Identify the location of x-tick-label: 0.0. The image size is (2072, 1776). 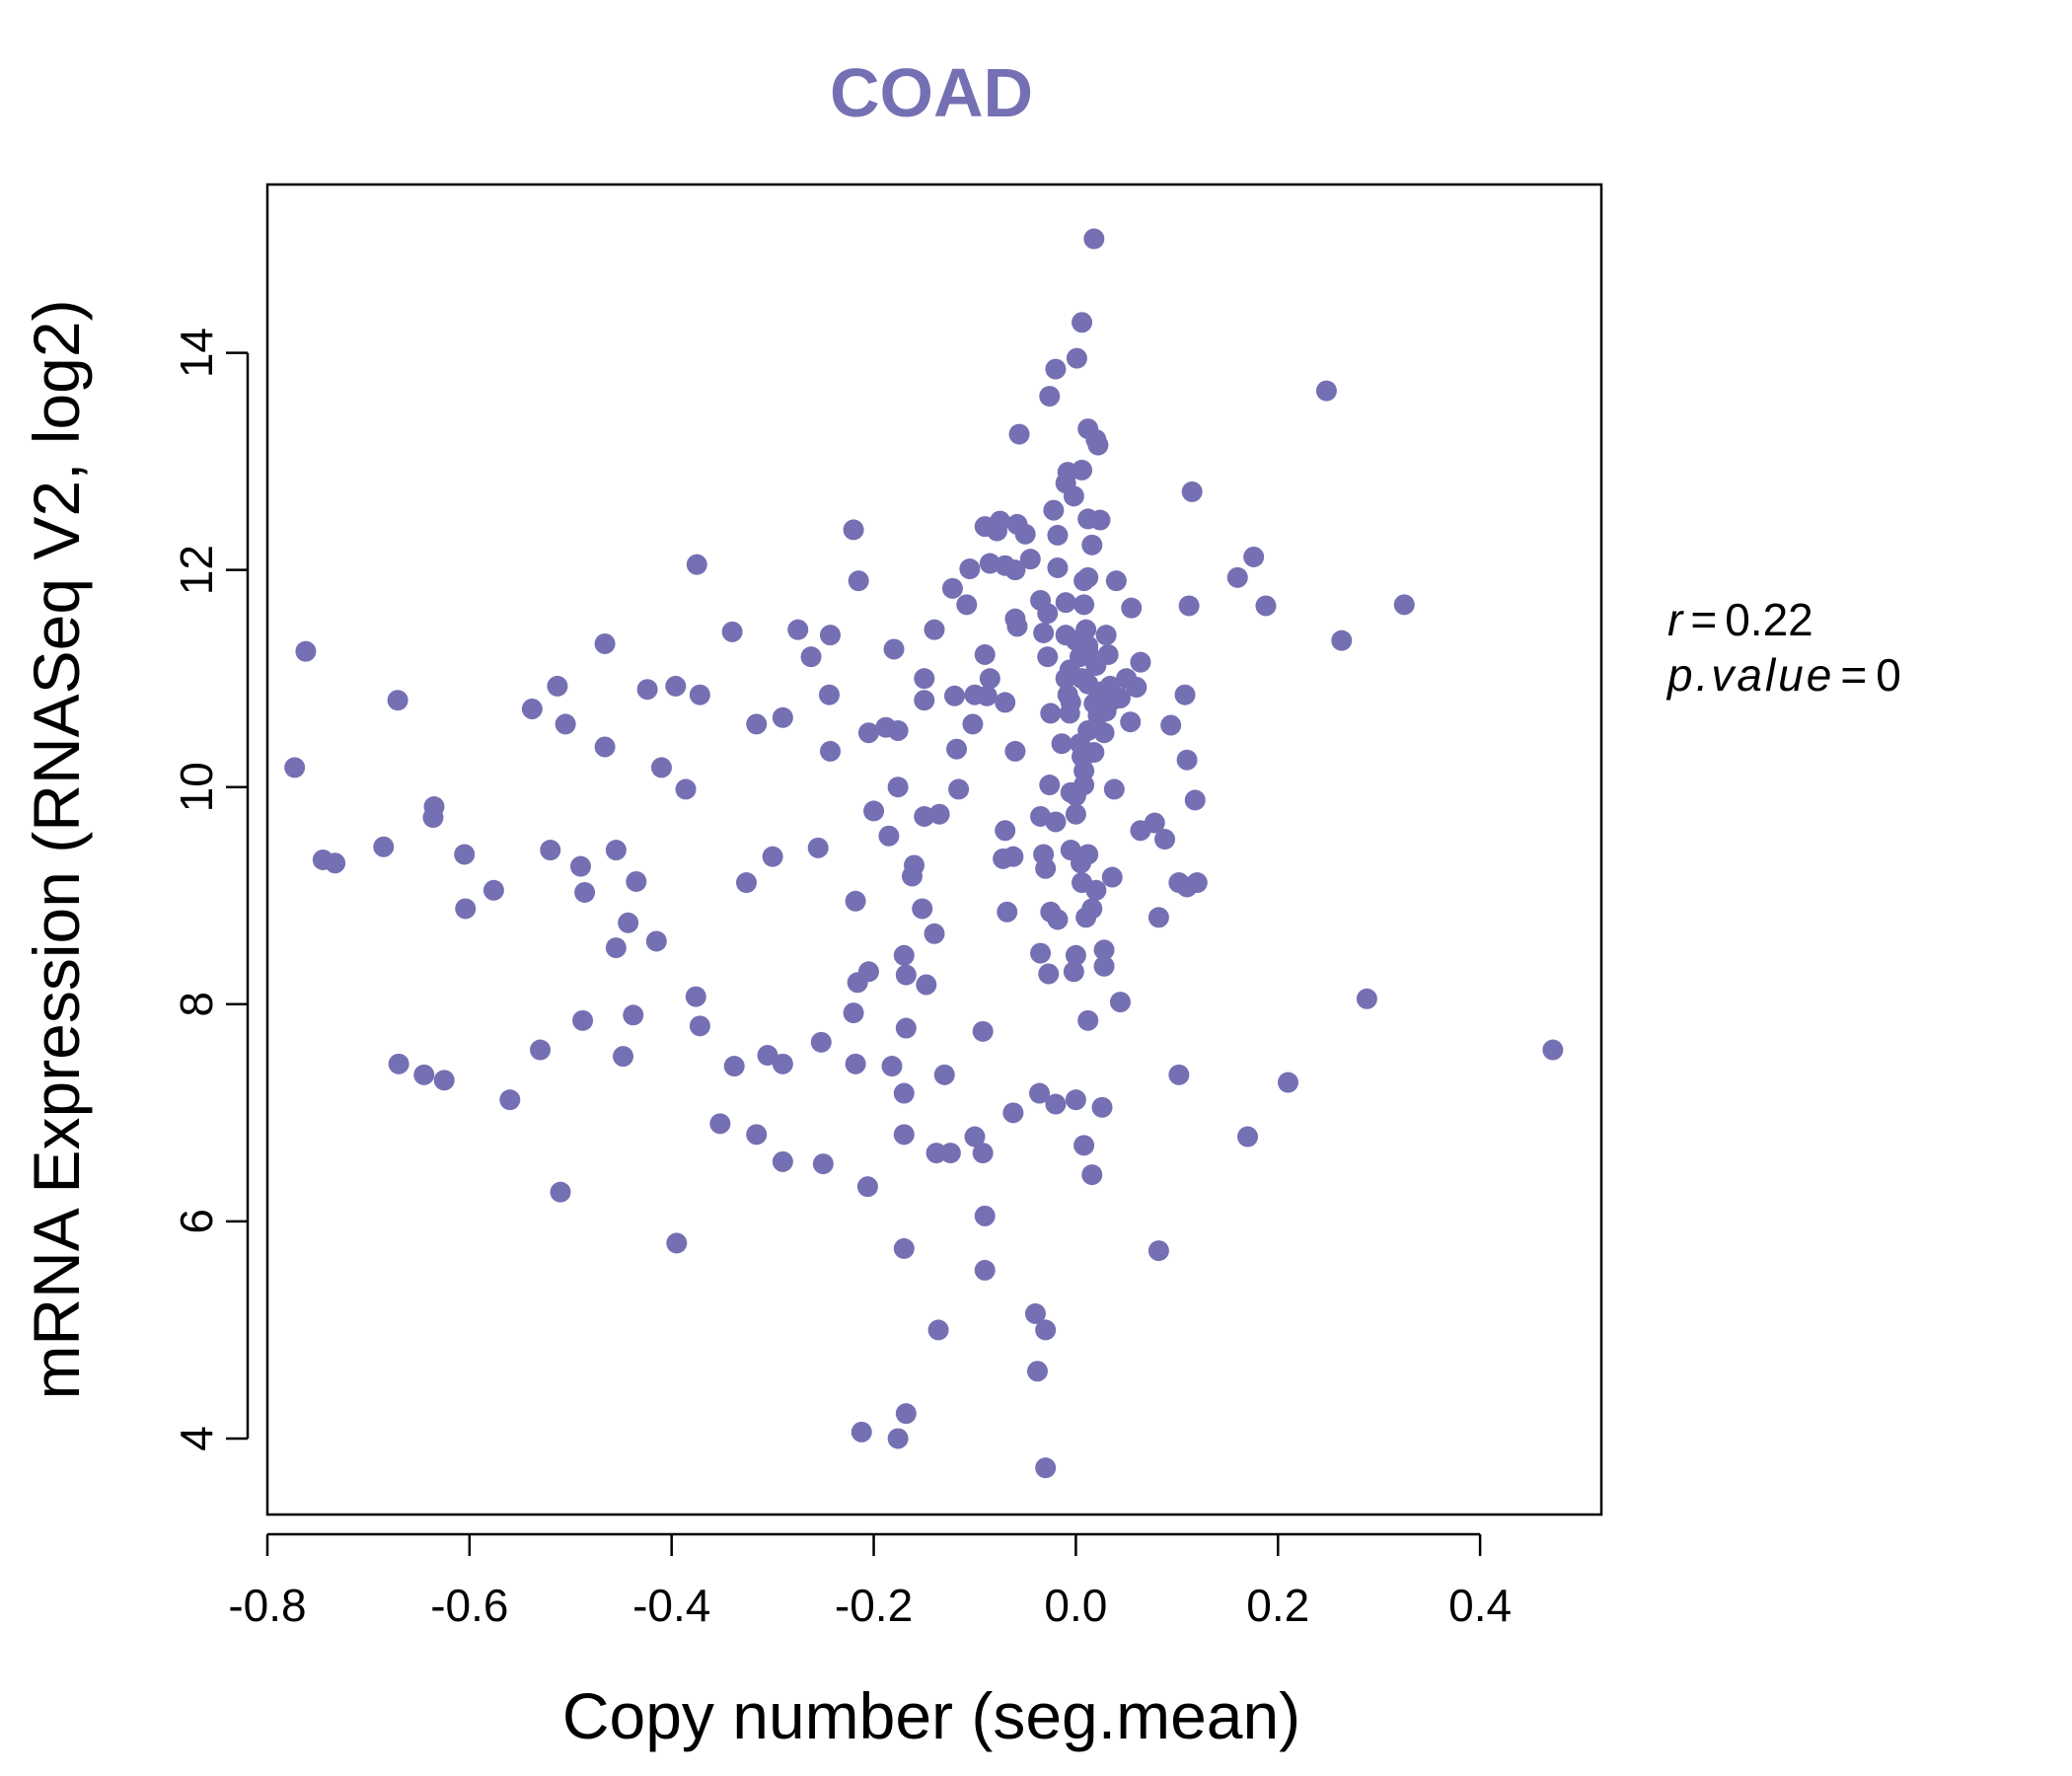
(1076, 1606).